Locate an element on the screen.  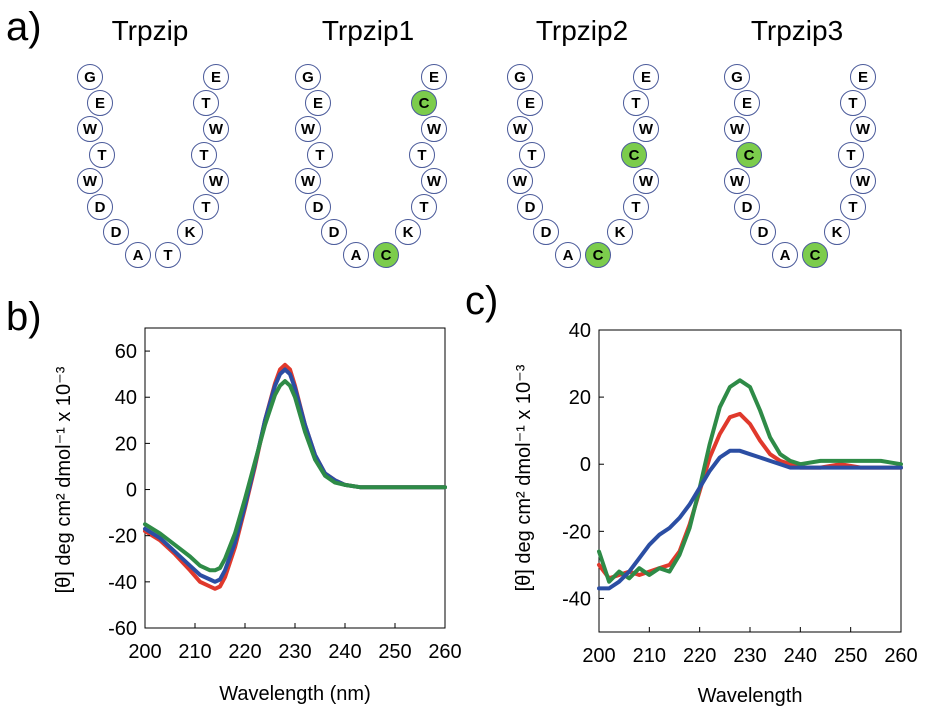
x-tick-label: 220 is located at coordinates (699, 656).